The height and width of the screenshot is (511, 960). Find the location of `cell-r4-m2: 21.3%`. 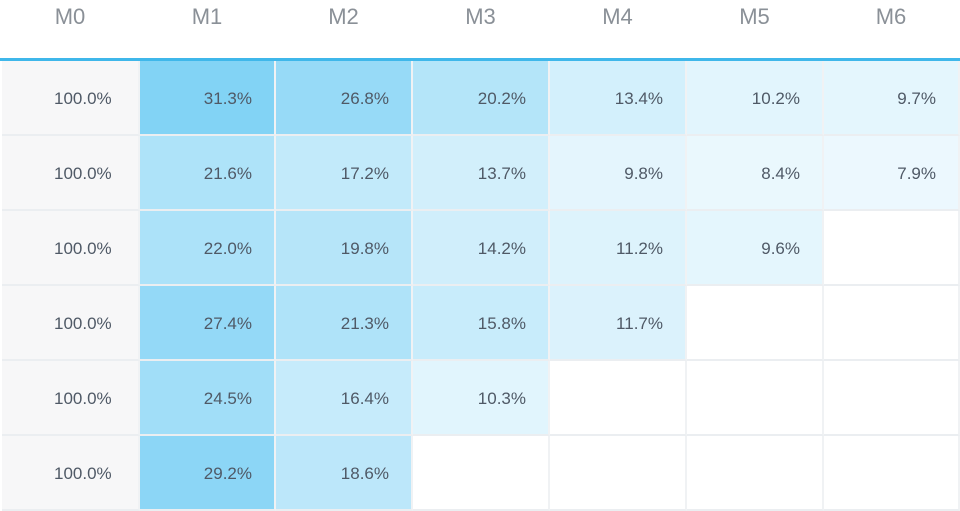

cell-r4-m2: 21.3% is located at coordinates (344, 323).